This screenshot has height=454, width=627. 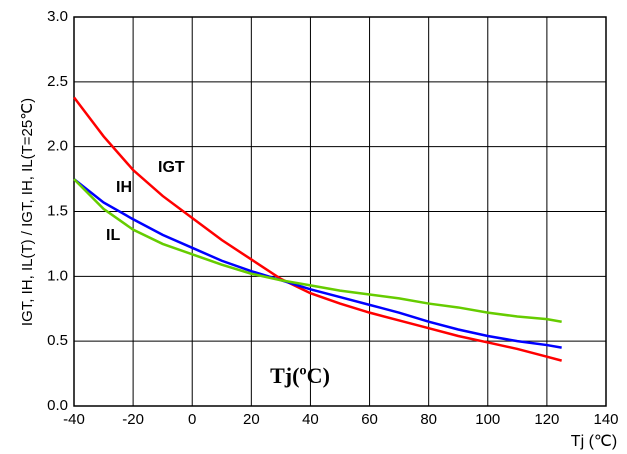 I want to click on x-tick-label: 40, so click(x=310, y=419).